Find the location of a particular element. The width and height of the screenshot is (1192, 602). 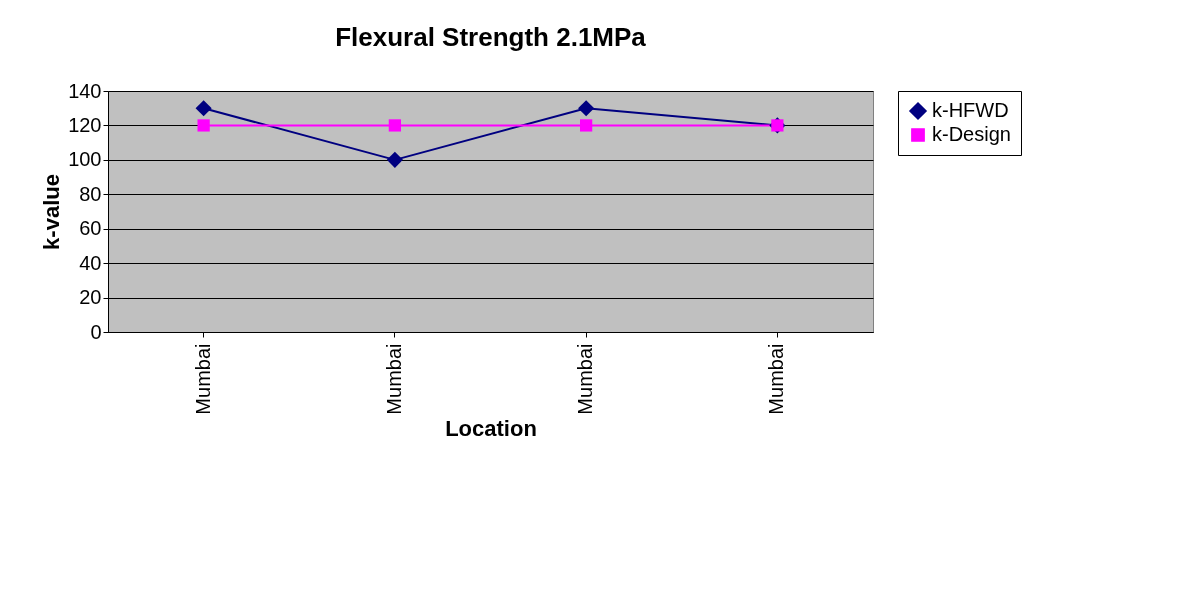

y-tick-label: 120 is located at coordinates (85, 124).